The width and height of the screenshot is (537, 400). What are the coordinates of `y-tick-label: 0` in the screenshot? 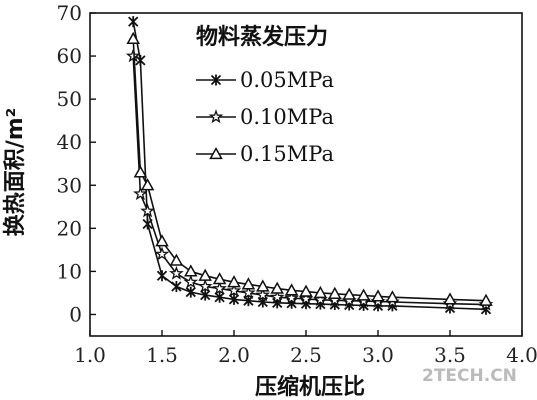 It's located at (75, 314).